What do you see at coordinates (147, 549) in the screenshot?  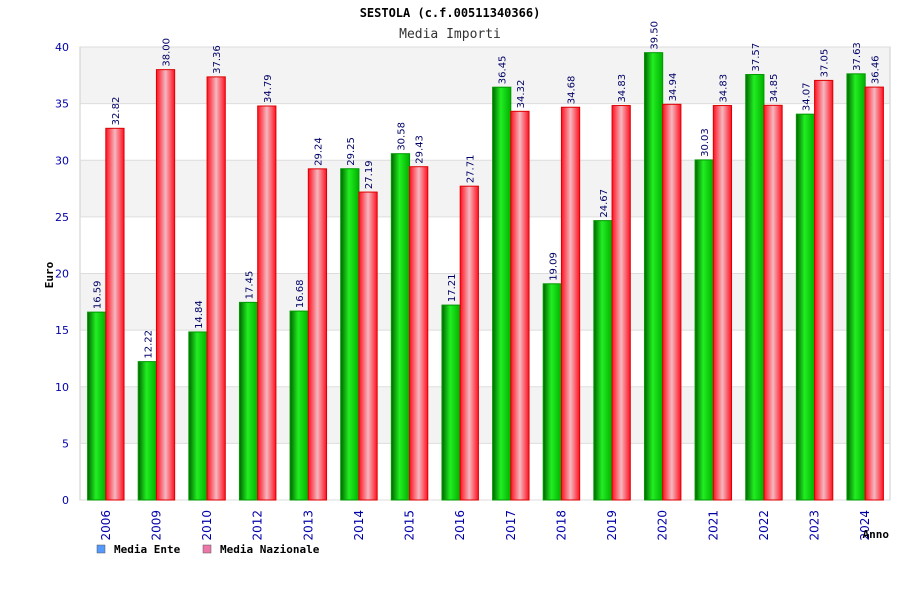 I see `legend-label: Media Ente` at bounding box center [147, 549].